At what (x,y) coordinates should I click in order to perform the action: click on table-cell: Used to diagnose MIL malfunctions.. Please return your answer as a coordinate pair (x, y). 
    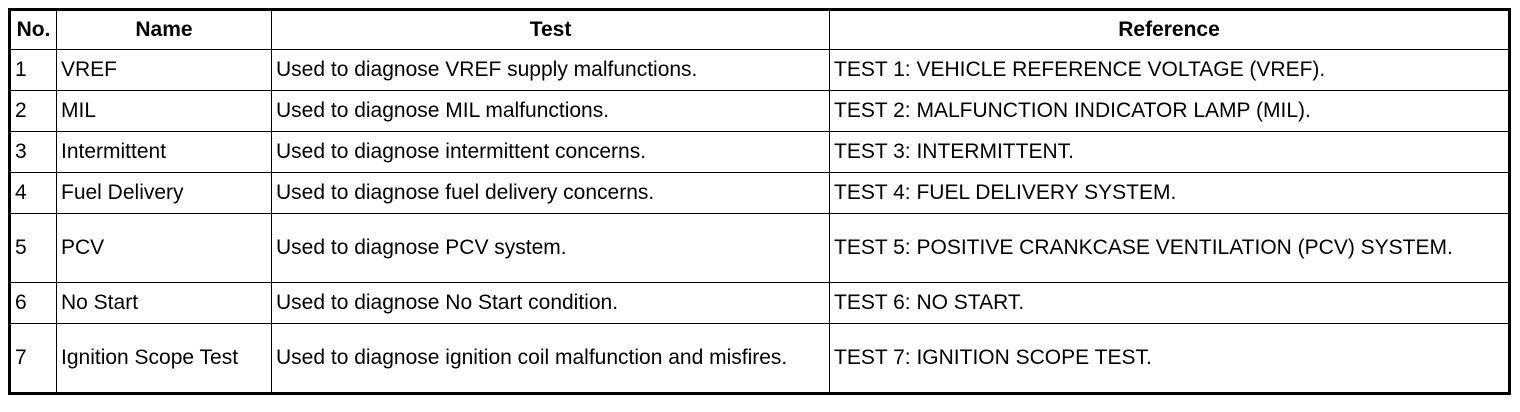
    Looking at the image, I should click on (550, 111).